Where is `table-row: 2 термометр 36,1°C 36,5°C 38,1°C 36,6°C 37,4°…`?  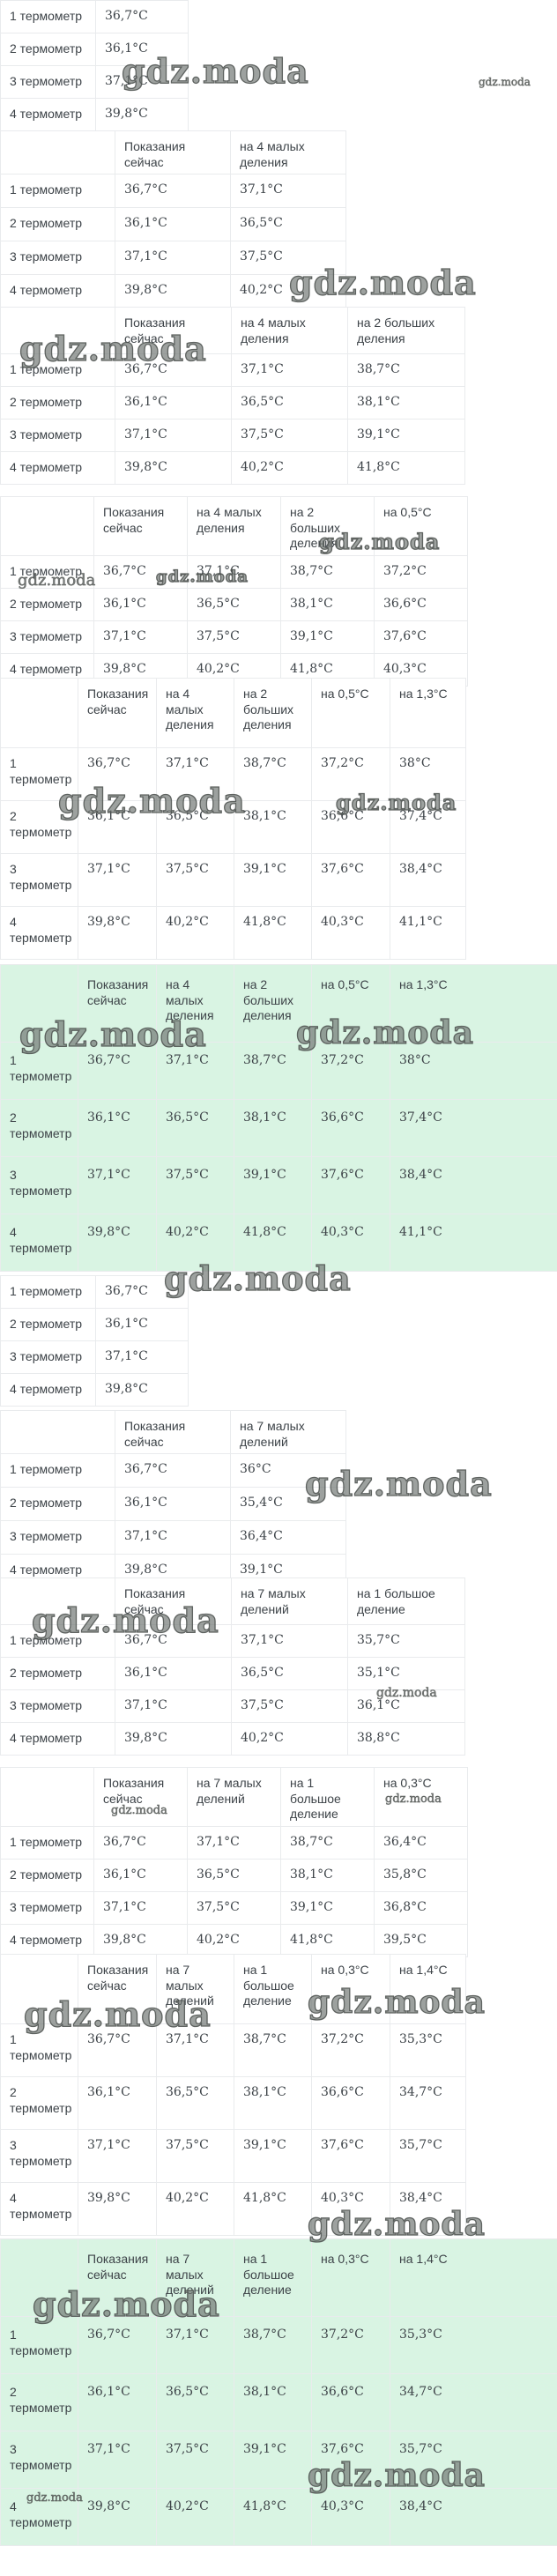 table-row: 2 термометр 36,1°C 36,5°C 38,1°C 36,6°C 37,4°… is located at coordinates (278, 1128).